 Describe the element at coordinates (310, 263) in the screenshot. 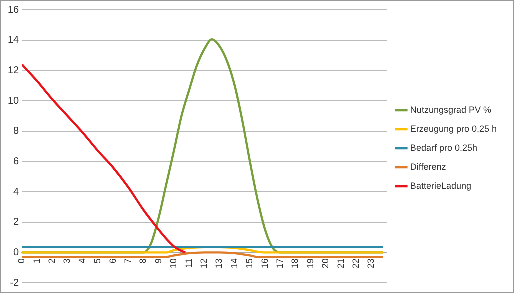

I see `x-tick-label: 19` at that location.